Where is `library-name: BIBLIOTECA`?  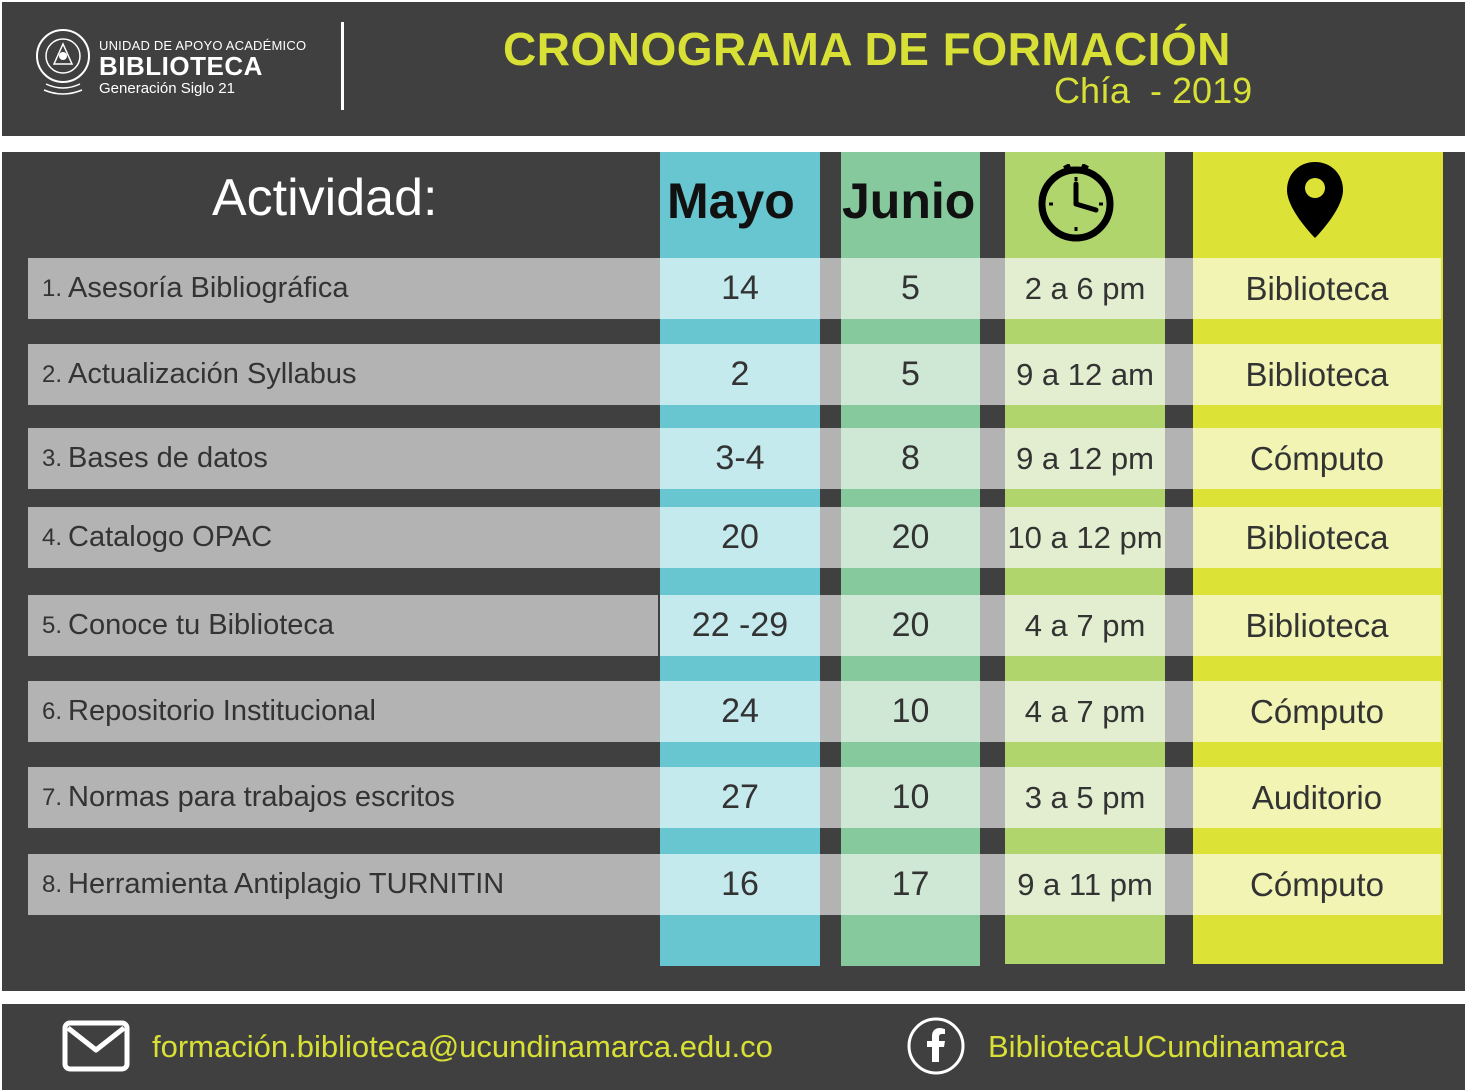
library-name: BIBLIOTECA is located at coordinates (181, 66).